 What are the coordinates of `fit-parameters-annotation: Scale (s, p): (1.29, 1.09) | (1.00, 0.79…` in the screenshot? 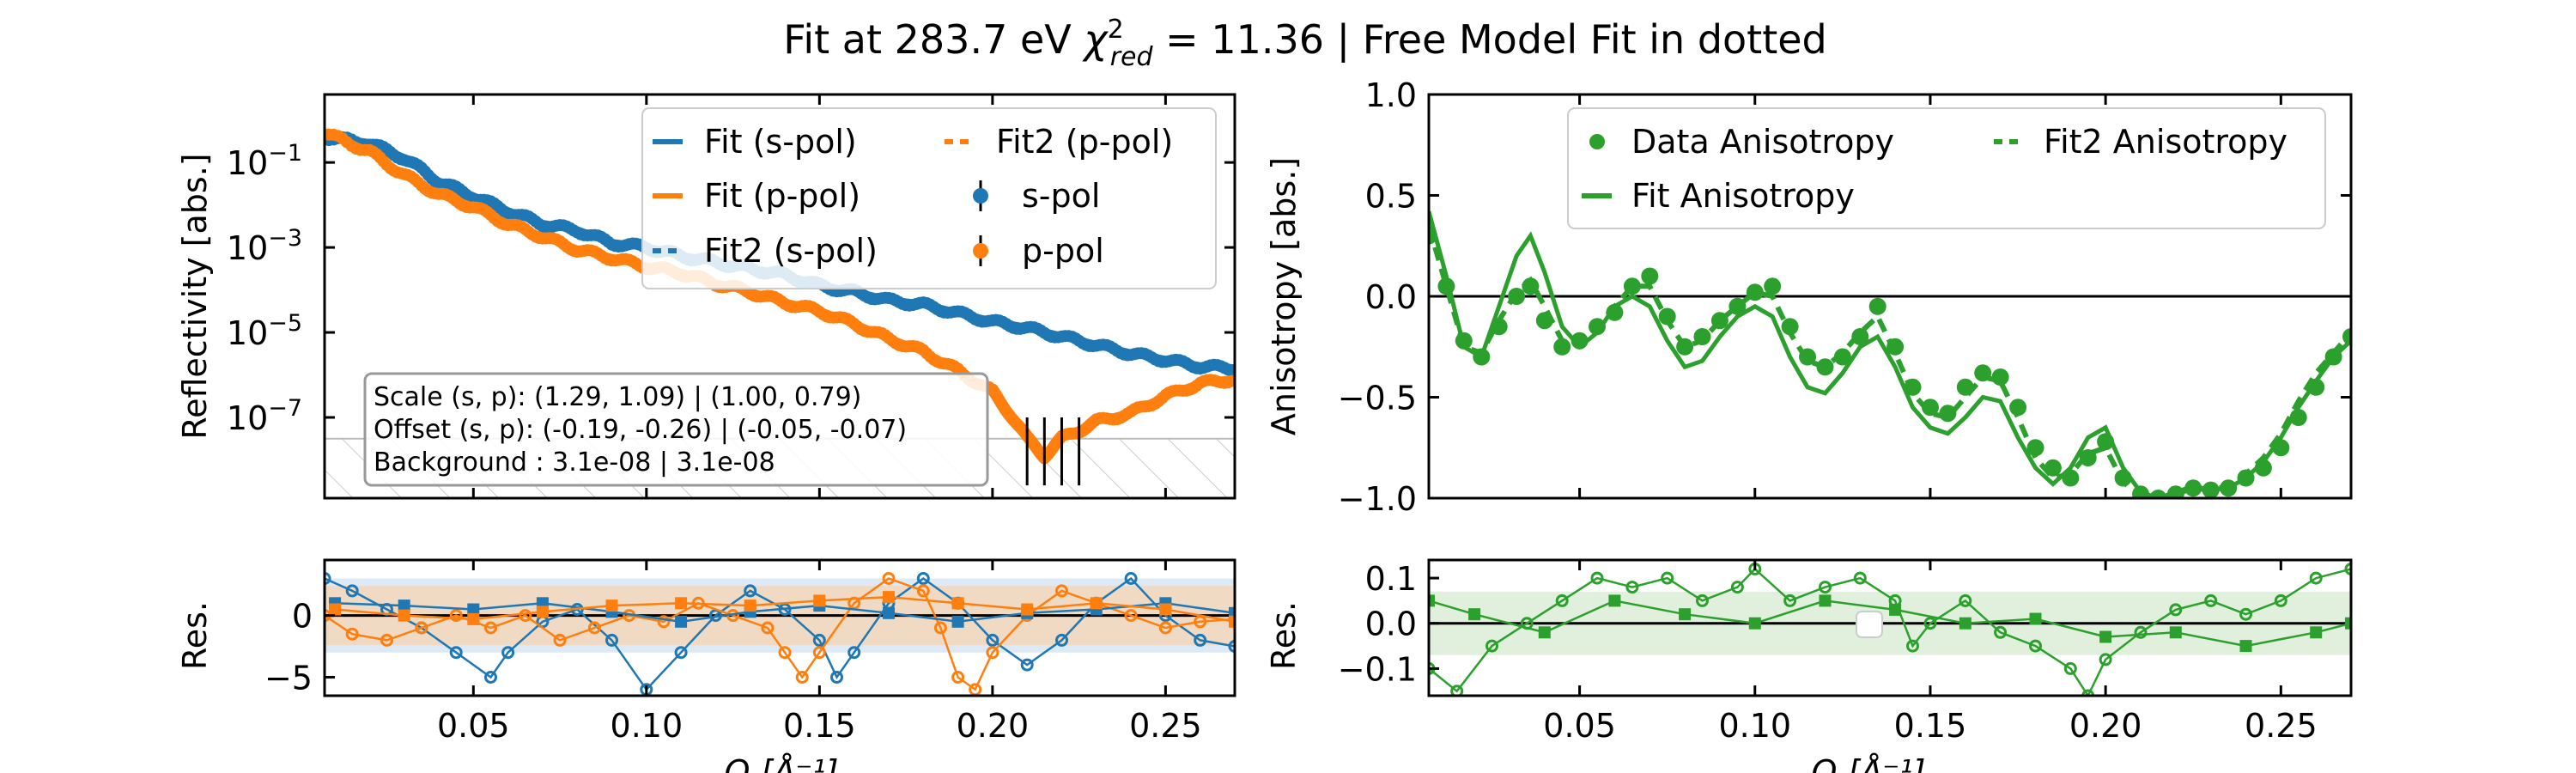 It's located at (676, 429).